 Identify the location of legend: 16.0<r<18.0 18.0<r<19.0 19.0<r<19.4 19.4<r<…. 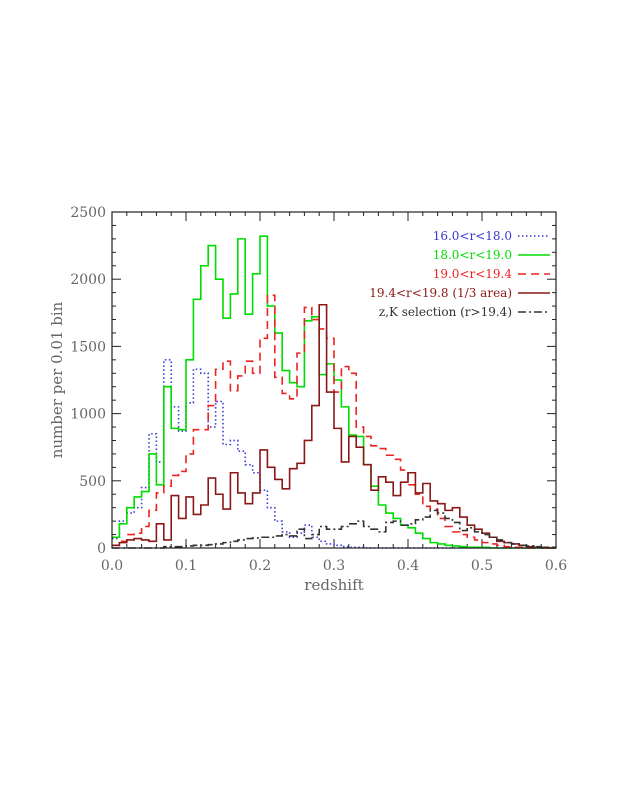
(459, 274).